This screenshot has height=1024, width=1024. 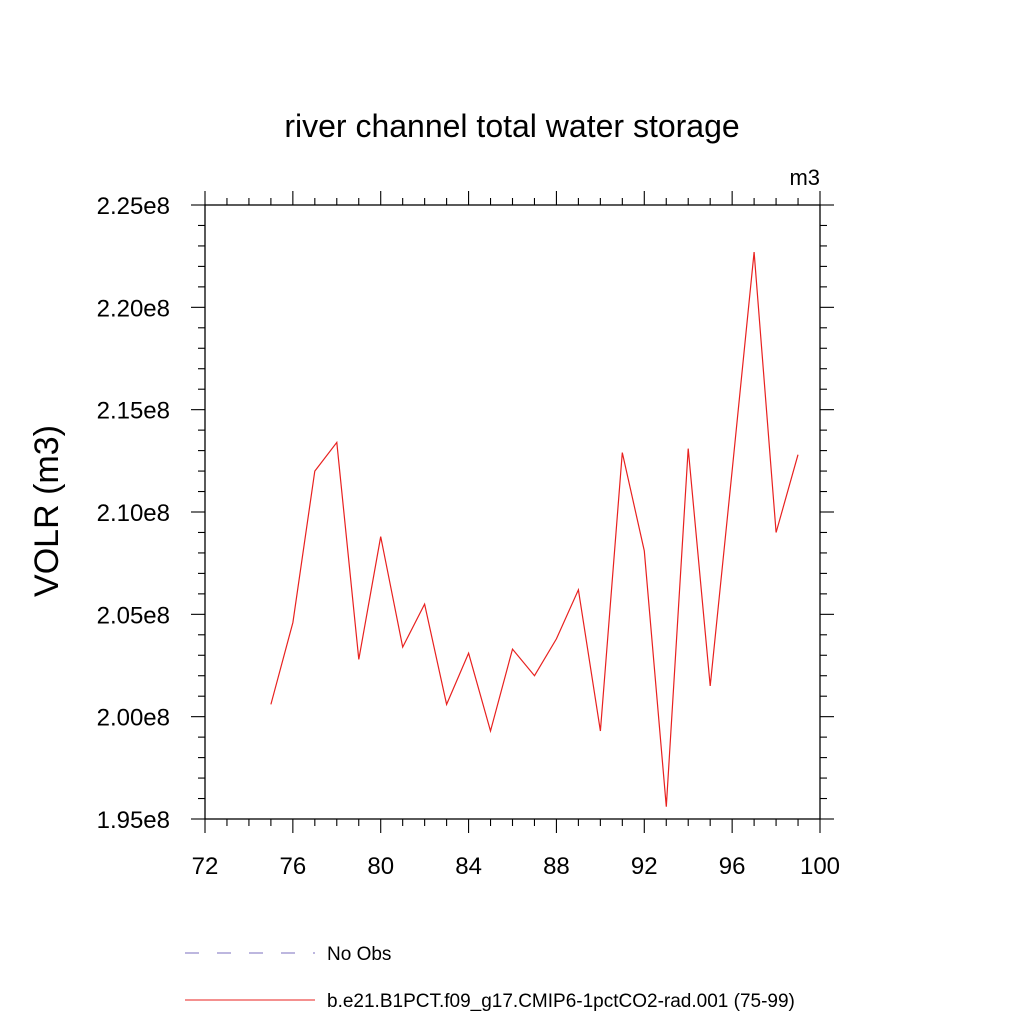 What do you see at coordinates (133, 615) in the screenshot?
I see `y-tick-label: 2.05e8` at bounding box center [133, 615].